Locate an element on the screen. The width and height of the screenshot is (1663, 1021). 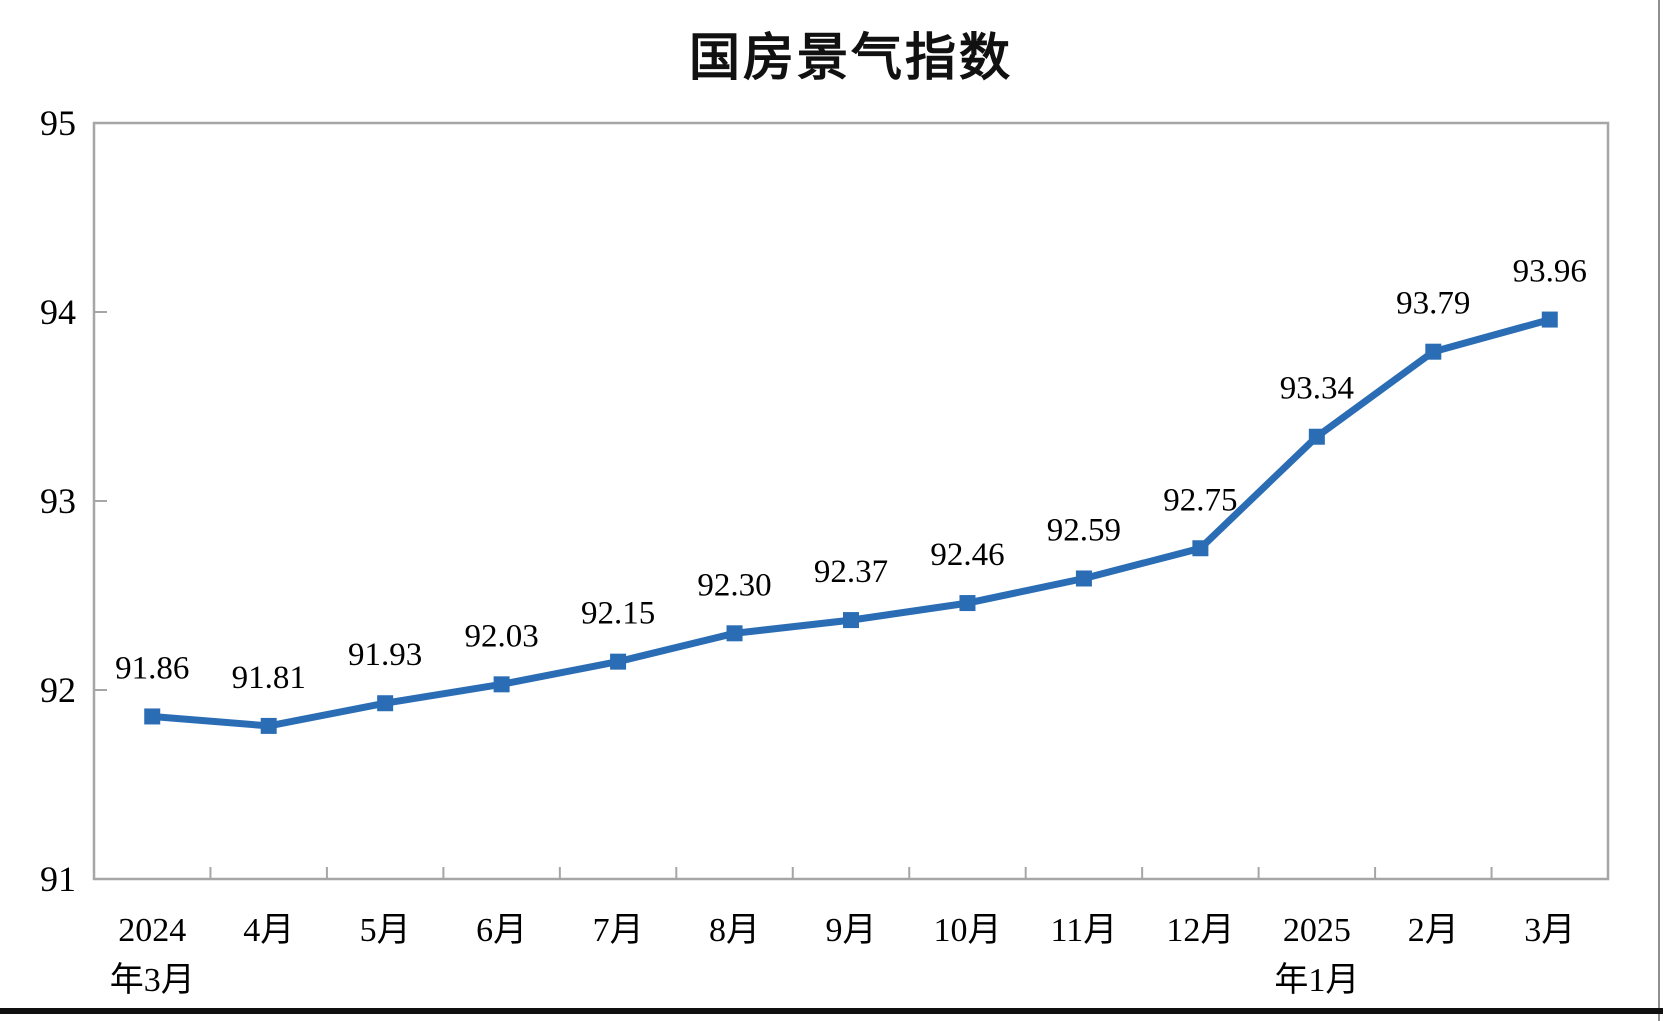
x-axis-tick-label: 10月 is located at coordinates (967, 930).